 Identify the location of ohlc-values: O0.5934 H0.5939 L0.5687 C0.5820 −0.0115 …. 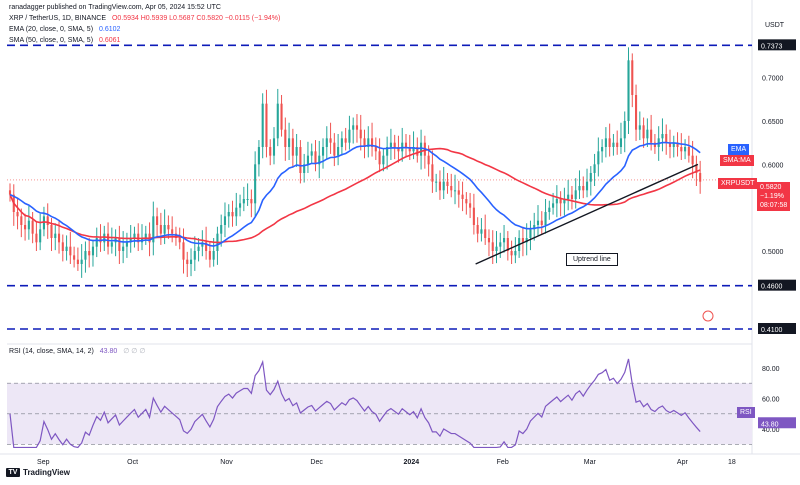
(196, 18).